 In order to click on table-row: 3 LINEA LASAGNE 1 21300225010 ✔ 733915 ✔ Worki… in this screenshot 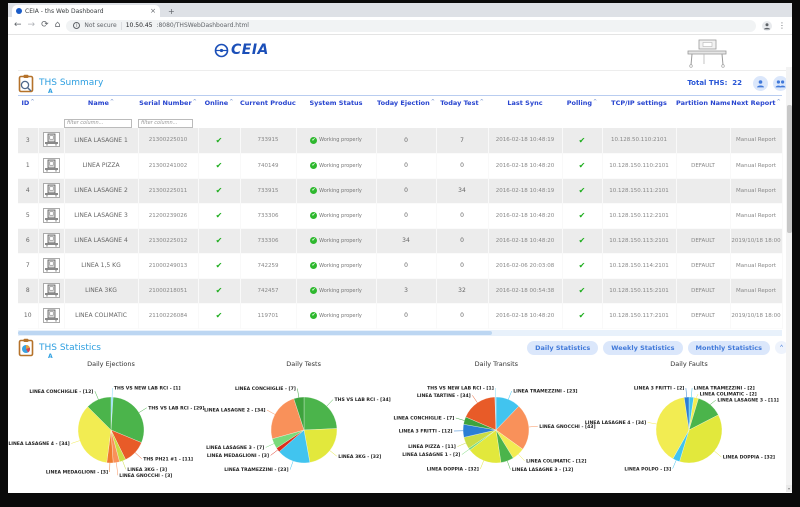, I will do `click(400, 140)`.